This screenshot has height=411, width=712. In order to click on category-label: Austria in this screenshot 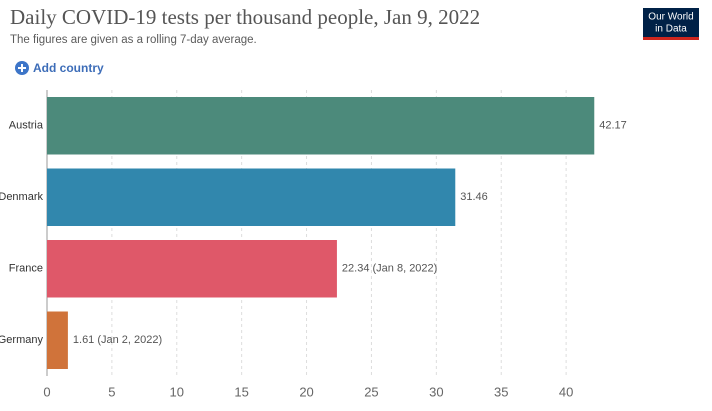, I will do `click(26, 126)`.